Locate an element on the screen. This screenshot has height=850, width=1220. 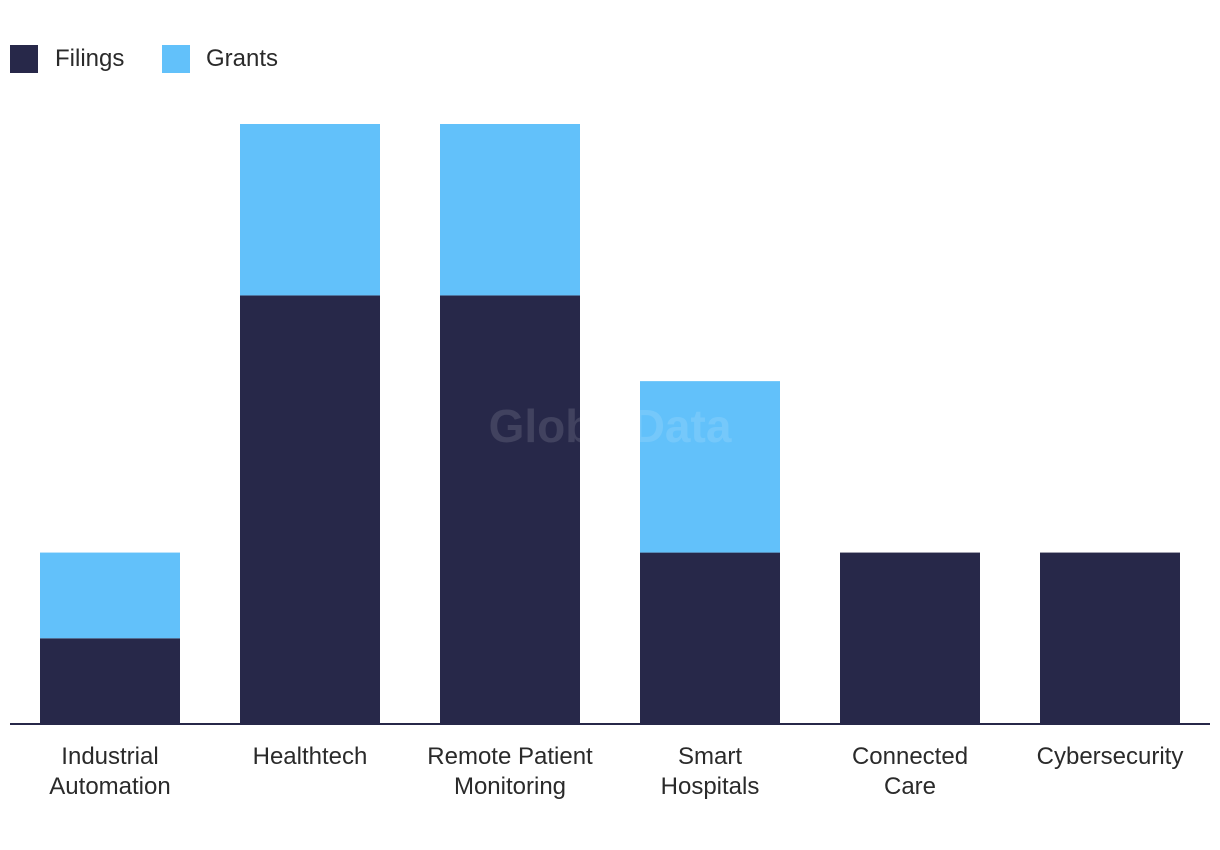
legend-swatch-filings is located at coordinates (24, 59).